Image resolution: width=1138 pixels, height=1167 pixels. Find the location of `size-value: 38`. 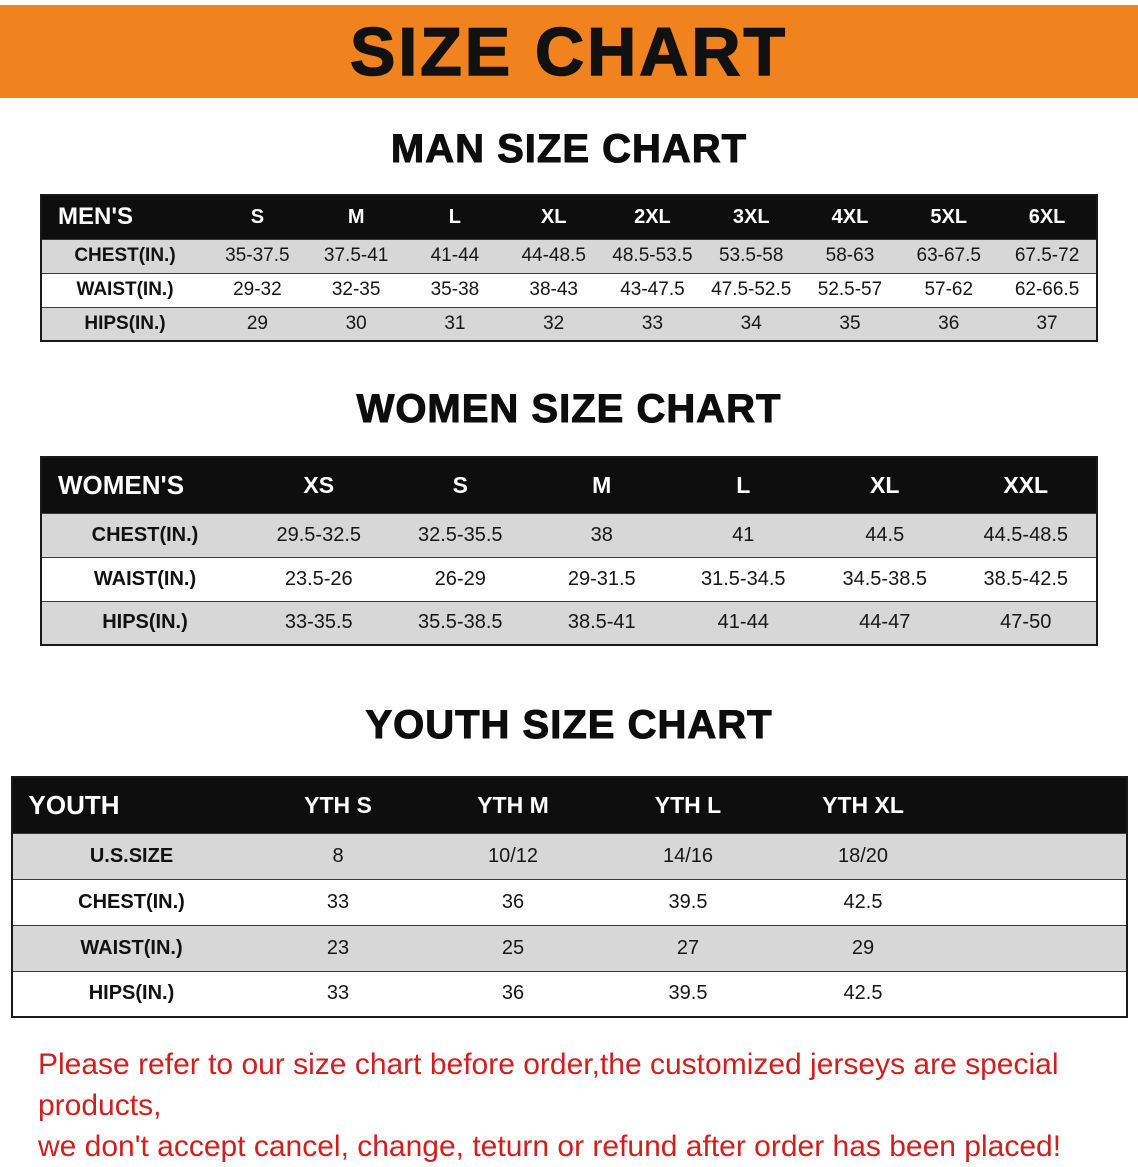

size-value: 38 is located at coordinates (602, 535).